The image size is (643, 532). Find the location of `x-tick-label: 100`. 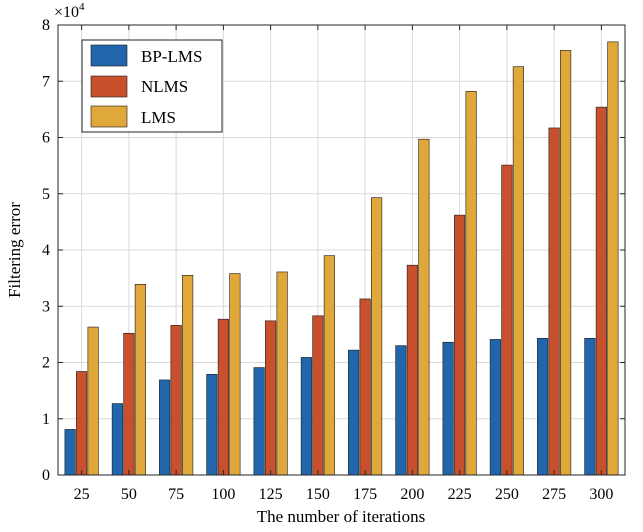

x-tick-label: 100 is located at coordinates (223, 494).